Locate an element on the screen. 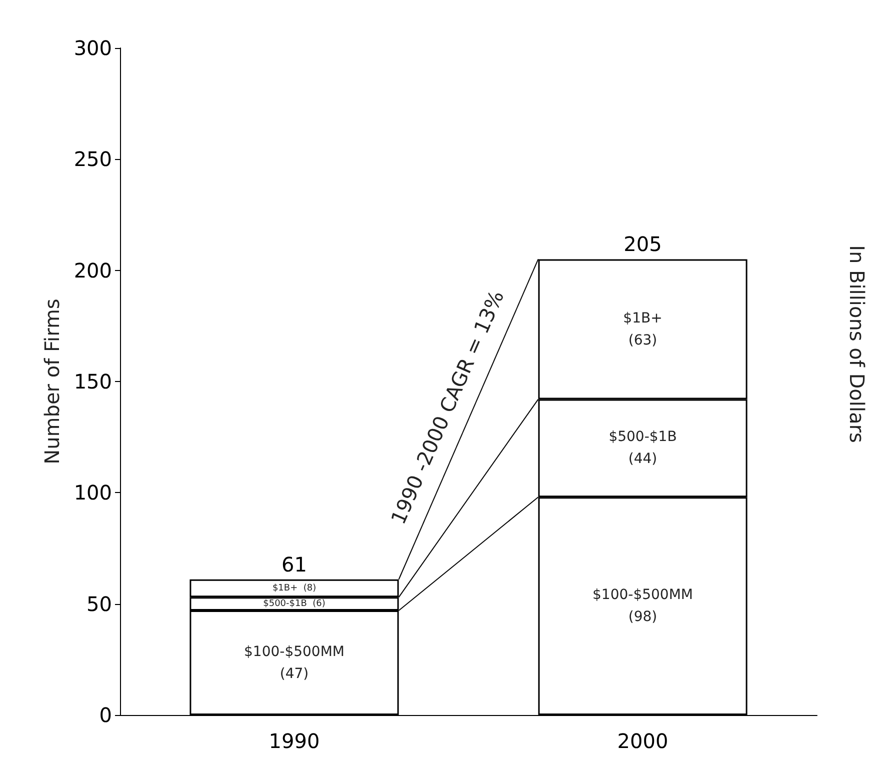  y-axis-title: Number of Firms is located at coordinates (52, 381).